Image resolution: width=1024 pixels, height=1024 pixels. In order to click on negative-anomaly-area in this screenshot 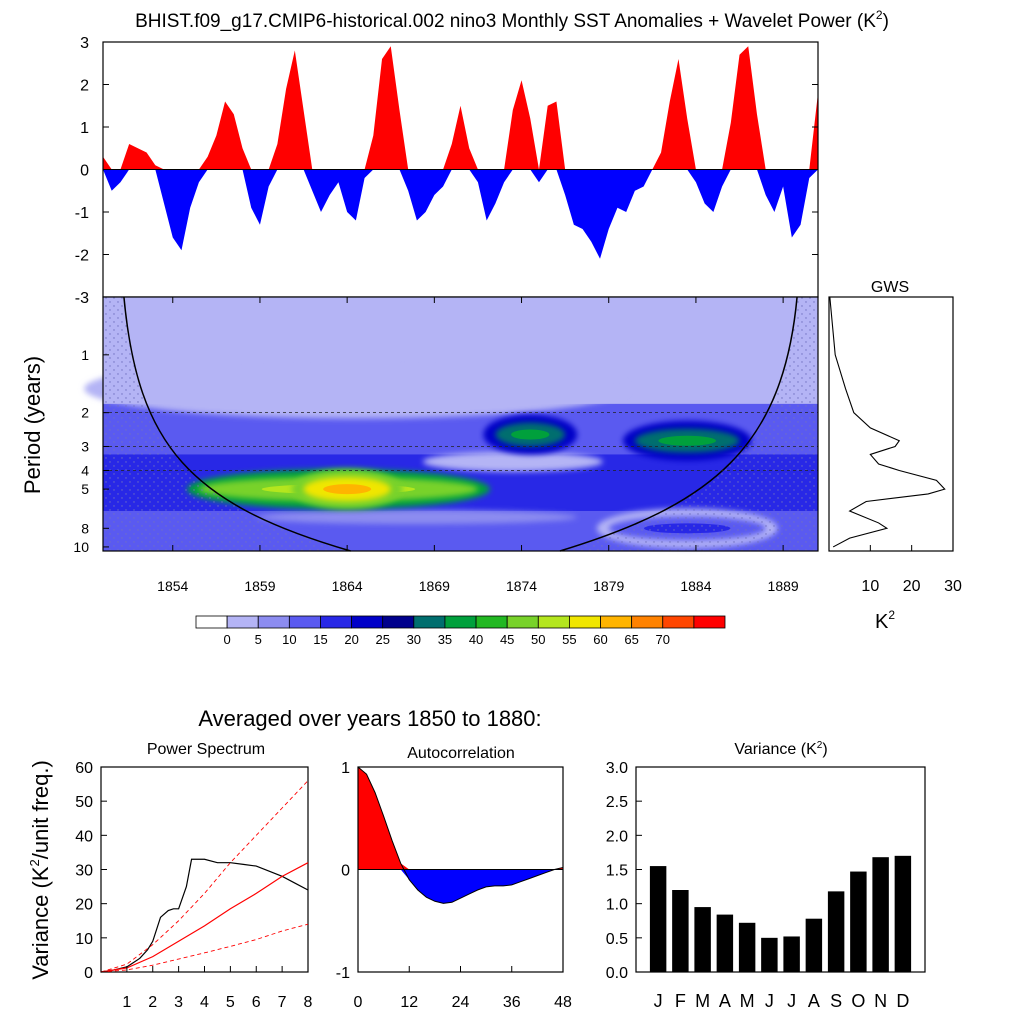, I will do `click(460, 214)`.